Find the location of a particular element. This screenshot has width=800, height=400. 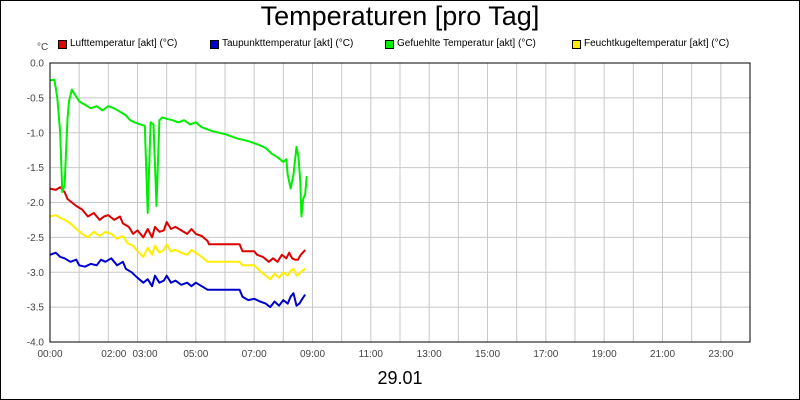

x-tick-label: 19:00 is located at coordinates (604, 354).